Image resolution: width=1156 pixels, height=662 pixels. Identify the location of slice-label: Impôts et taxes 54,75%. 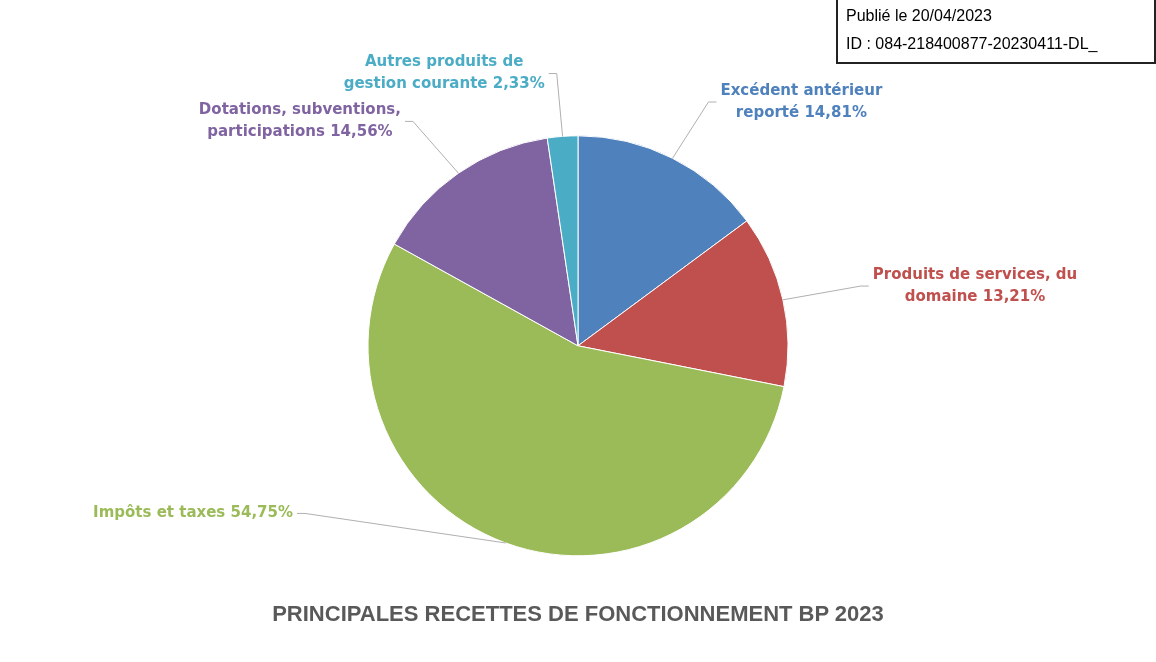
(193, 512).